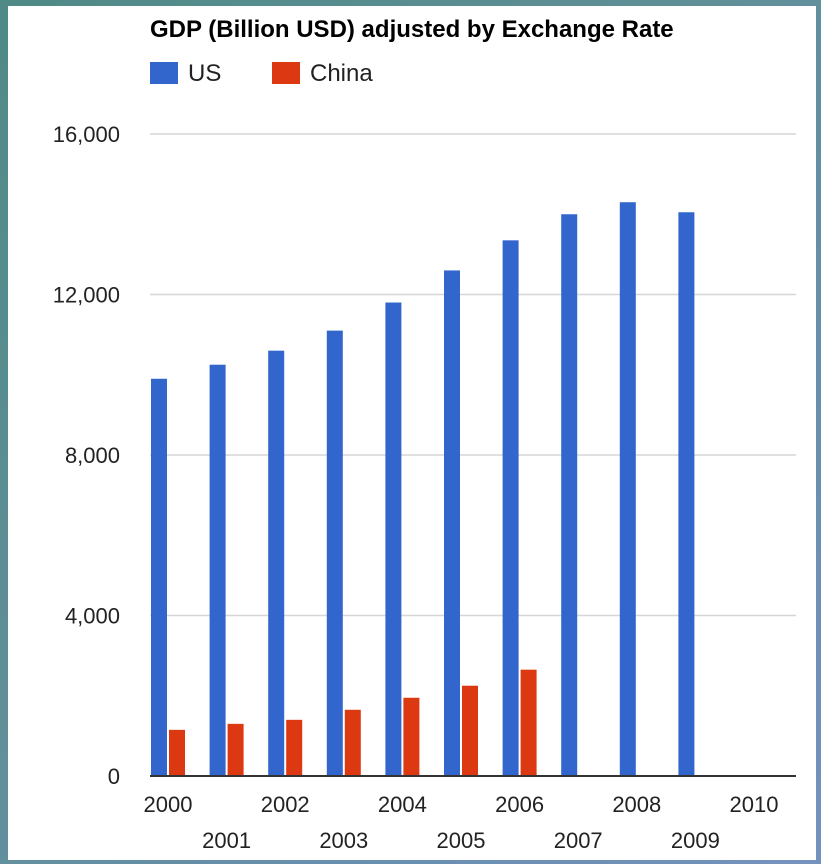 Image resolution: width=821 pixels, height=864 pixels. What do you see at coordinates (159, 577) in the screenshot?
I see `bar-us-2000` at bounding box center [159, 577].